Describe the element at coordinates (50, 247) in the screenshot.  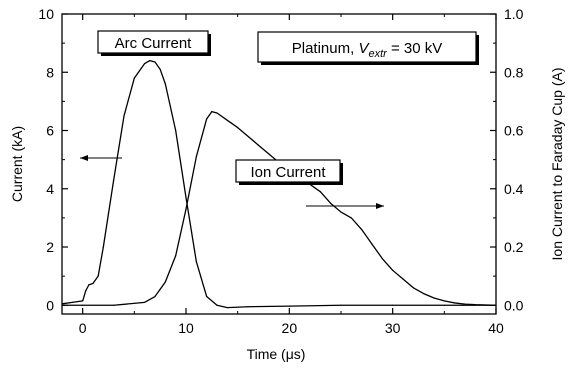
I see `y-tick-label: 2` at that location.